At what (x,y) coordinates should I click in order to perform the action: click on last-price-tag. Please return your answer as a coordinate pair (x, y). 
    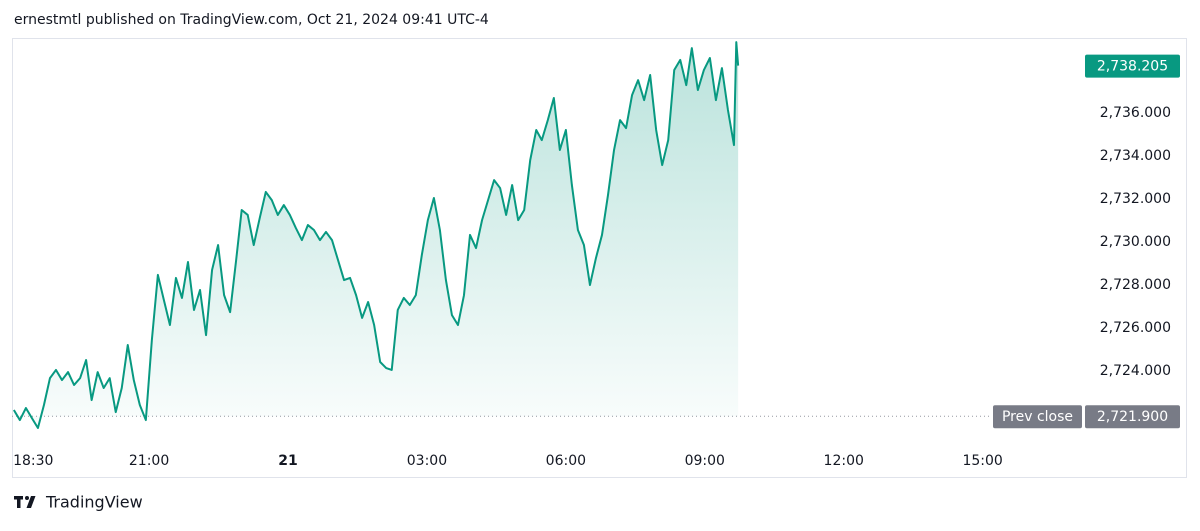
    Looking at the image, I should click on (1132, 66).